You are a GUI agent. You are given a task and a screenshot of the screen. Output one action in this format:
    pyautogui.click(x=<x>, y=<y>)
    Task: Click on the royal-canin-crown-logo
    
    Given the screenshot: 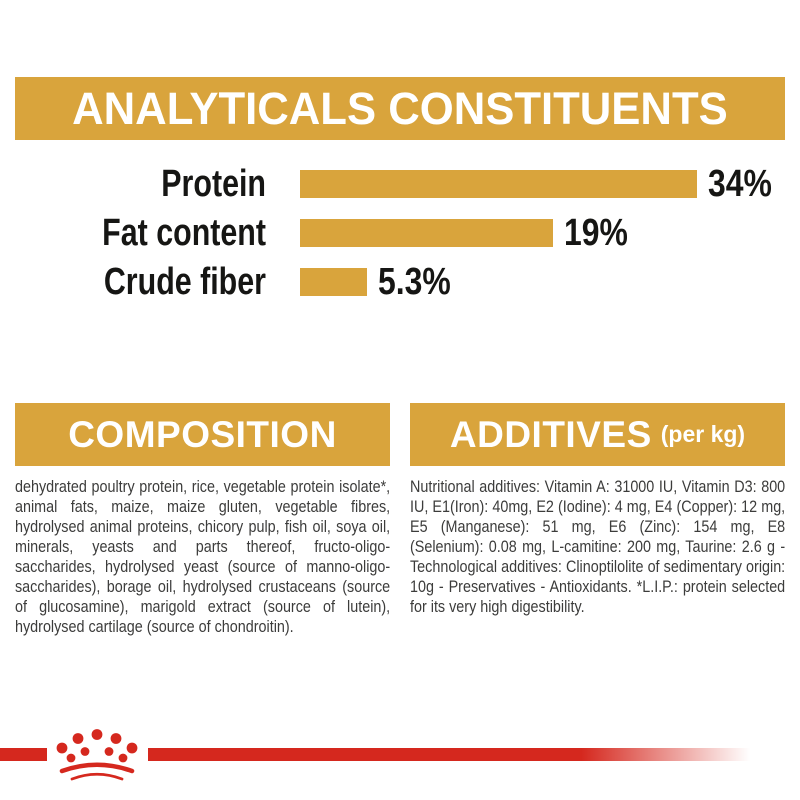 What is the action you would take?
    pyautogui.click(x=97, y=755)
    